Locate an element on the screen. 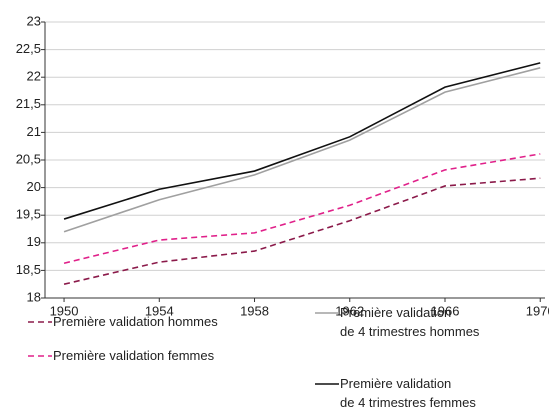 The image size is (549, 418). y-tick-label: 18 is located at coordinates (34, 296).